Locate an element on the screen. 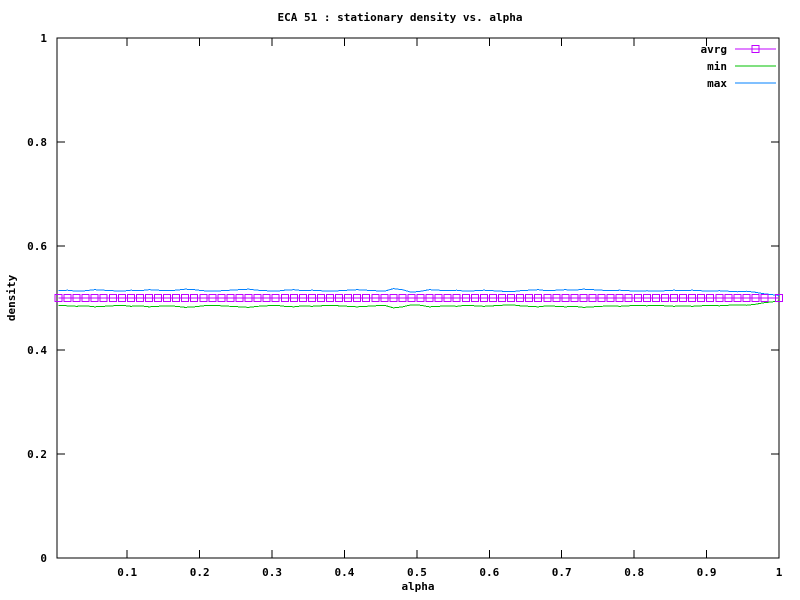 This screenshot has height=600, width=800. y-tick-label: 0 is located at coordinates (43, 558).